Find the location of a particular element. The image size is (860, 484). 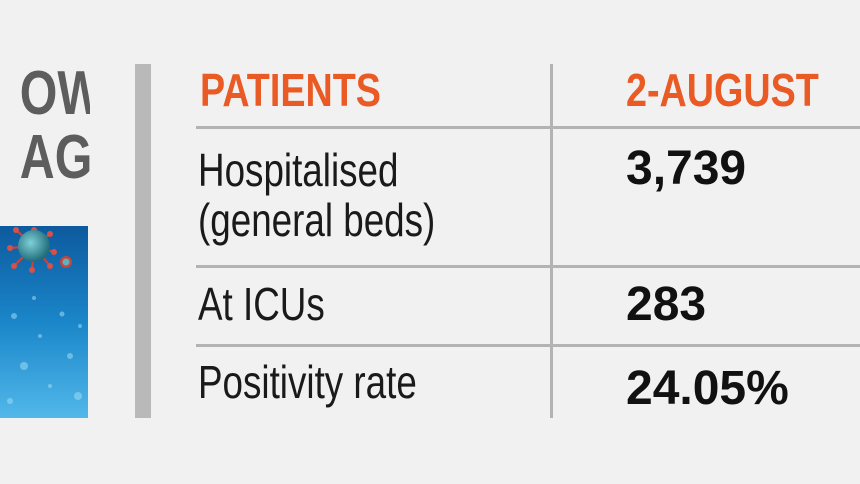

divider-bar is located at coordinates (143, 241).